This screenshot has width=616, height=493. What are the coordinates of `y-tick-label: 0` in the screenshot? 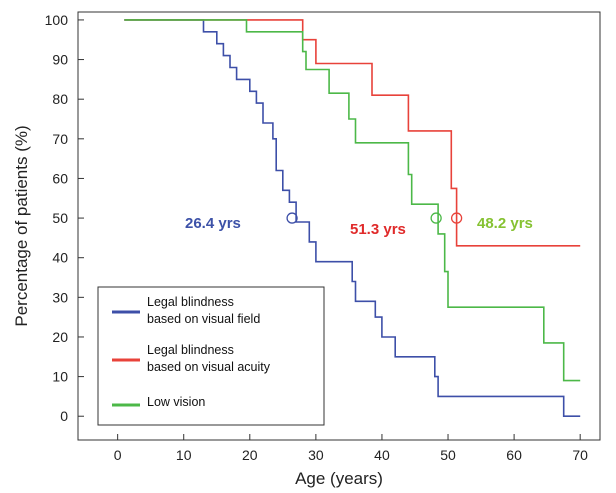 It's located at (64, 416).